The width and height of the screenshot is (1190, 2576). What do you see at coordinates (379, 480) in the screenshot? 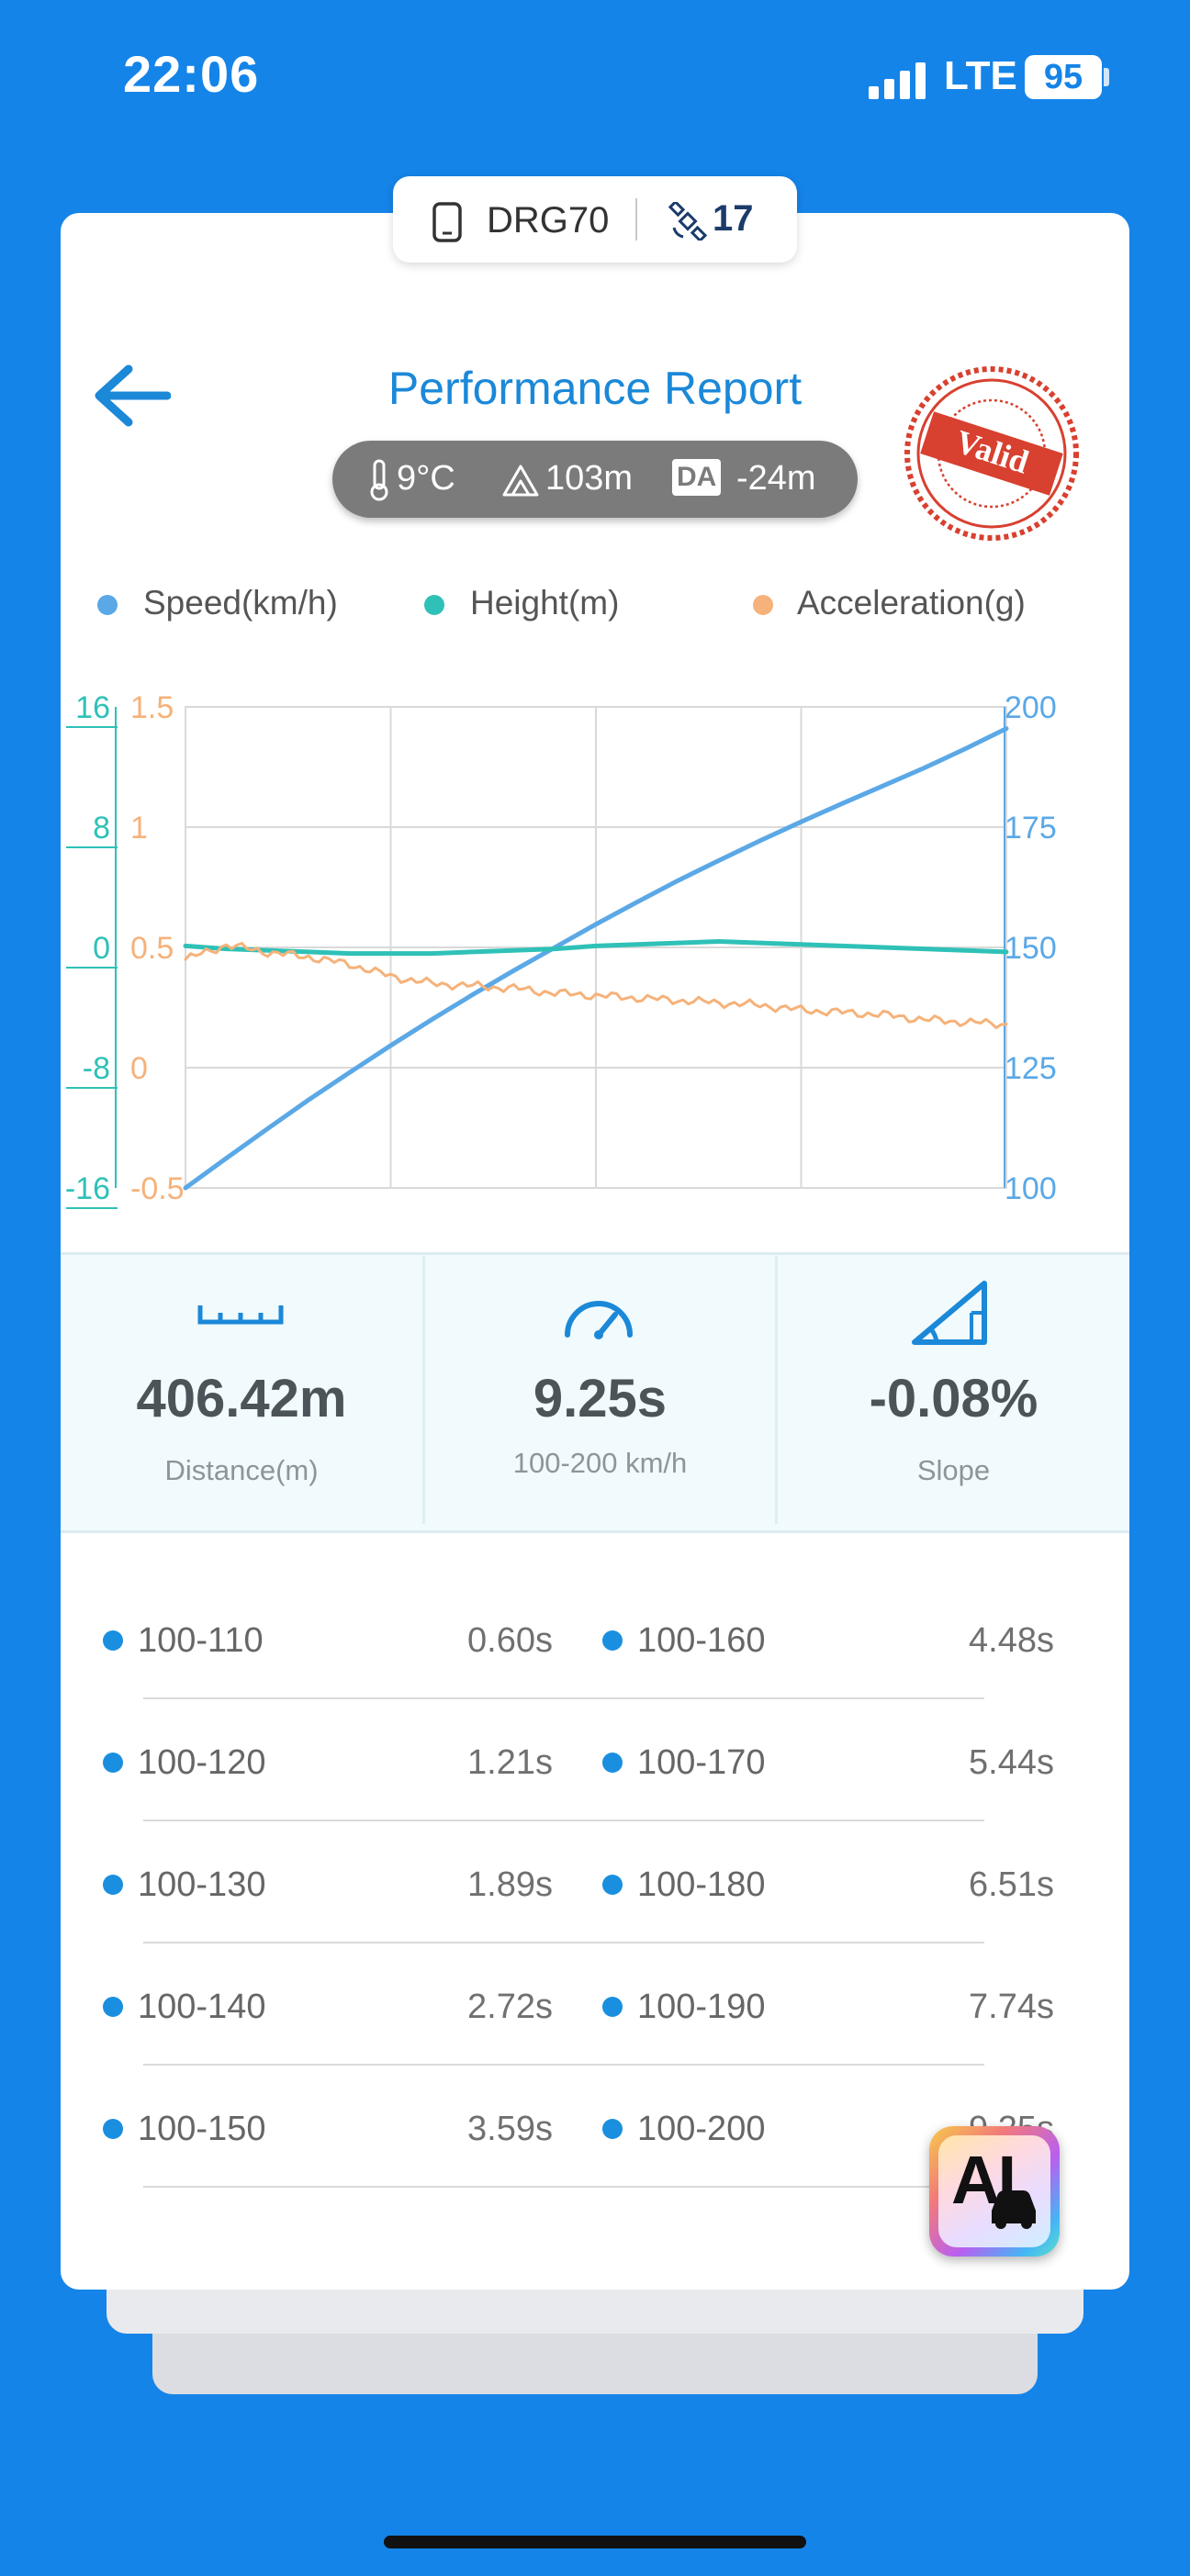
I see `thermometer-icon` at bounding box center [379, 480].